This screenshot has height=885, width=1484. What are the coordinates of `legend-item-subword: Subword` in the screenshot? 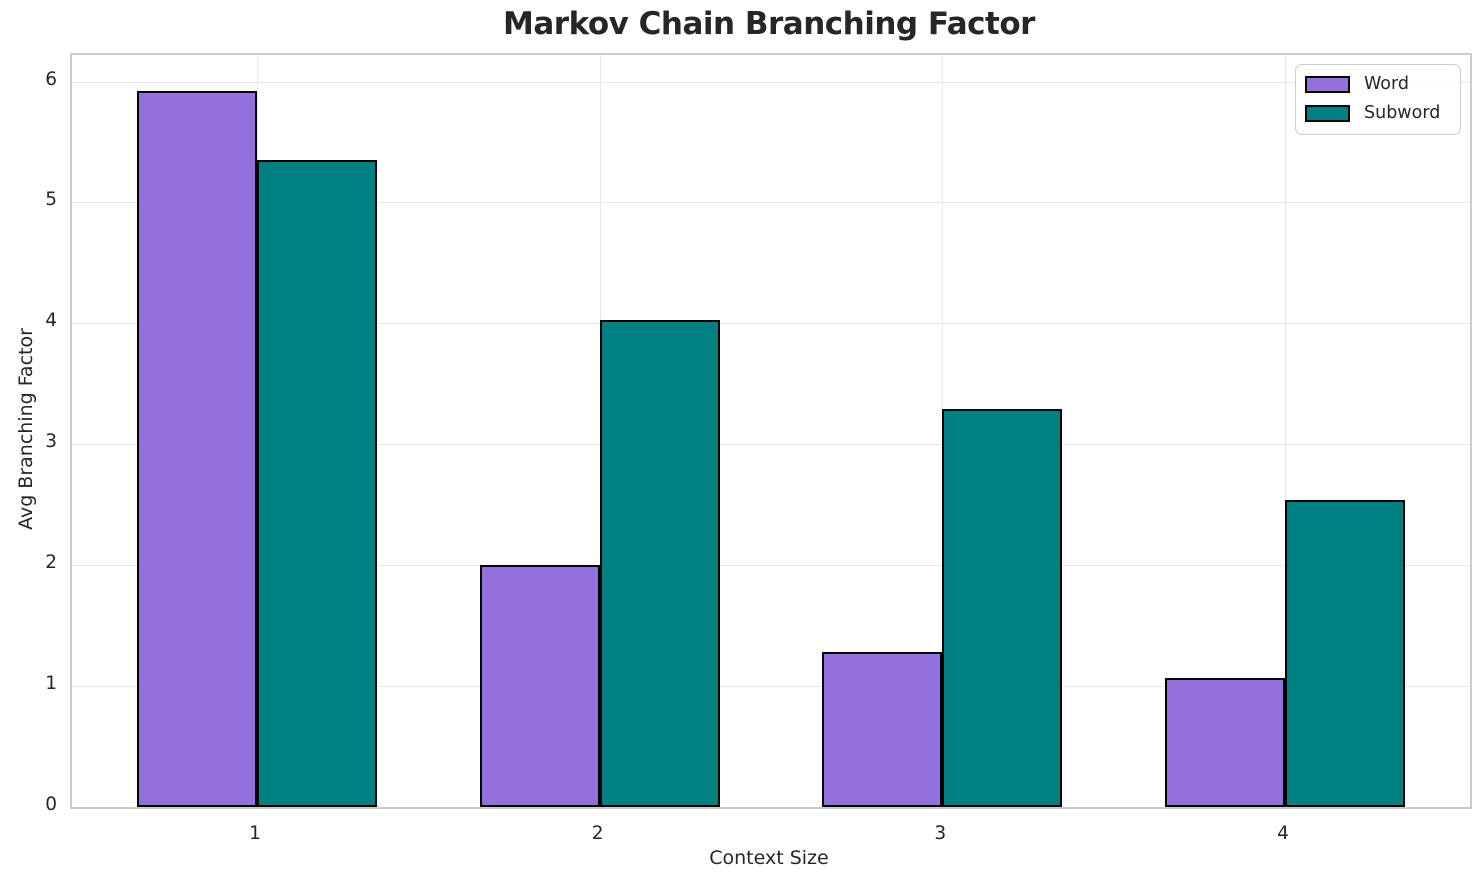 It's located at (1376, 113).